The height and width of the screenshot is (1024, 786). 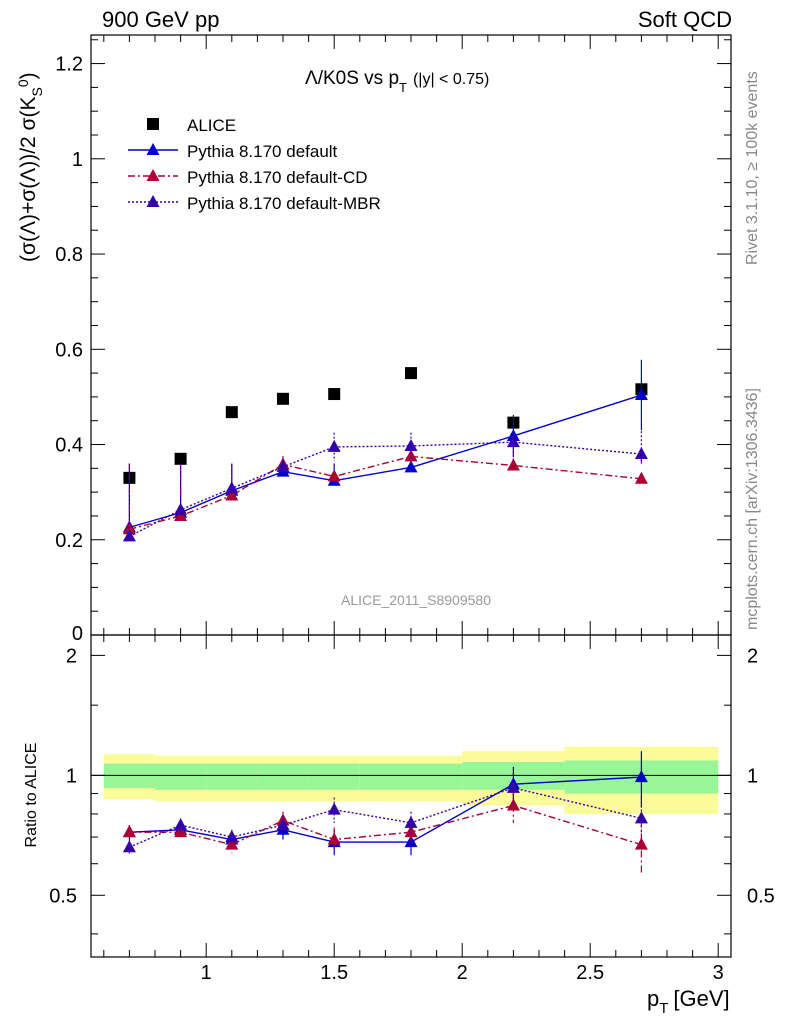 What do you see at coordinates (153, 124) in the screenshot?
I see `legend-marker-data` at bounding box center [153, 124].